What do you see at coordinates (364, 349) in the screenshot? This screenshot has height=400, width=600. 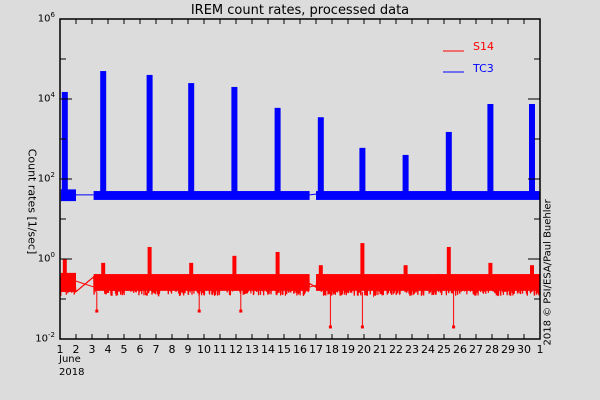 I see `x-tick-label: 20` at bounding box center [364, 349].